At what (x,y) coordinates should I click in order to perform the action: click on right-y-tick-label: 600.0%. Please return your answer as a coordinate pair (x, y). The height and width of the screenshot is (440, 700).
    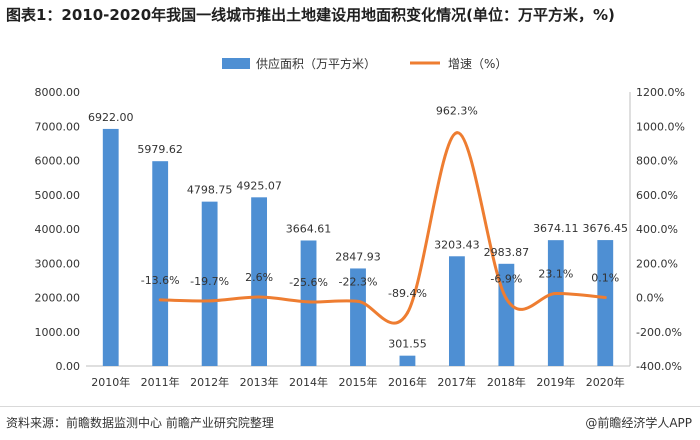
    Looking at the image, I should click on (657, 195).